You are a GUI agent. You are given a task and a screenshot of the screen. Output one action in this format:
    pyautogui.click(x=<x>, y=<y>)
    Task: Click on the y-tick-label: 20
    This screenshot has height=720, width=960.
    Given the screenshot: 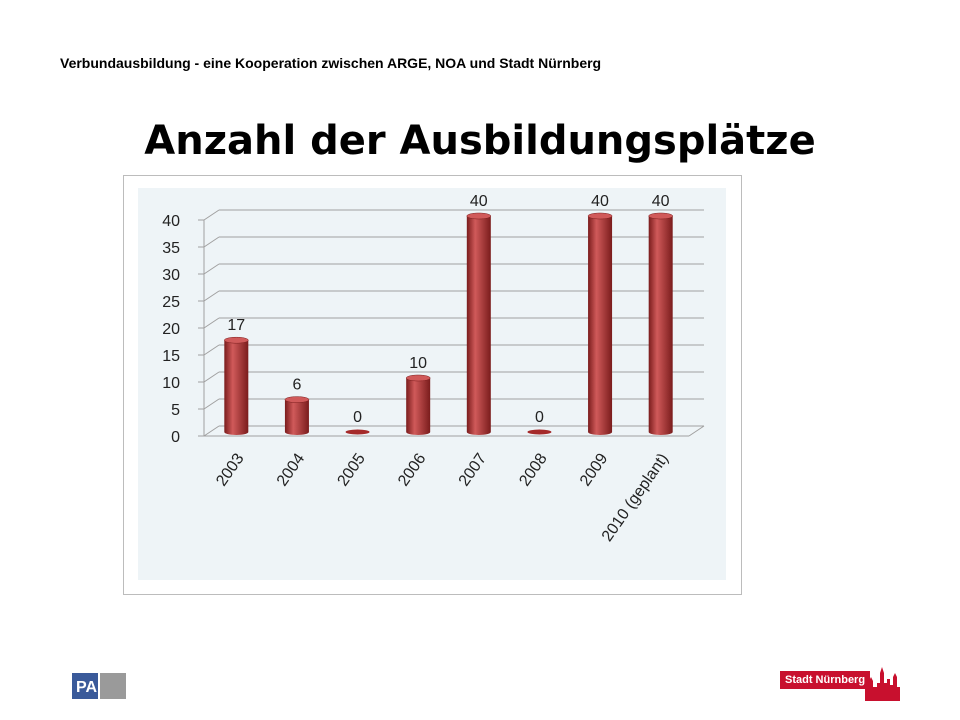 What is the action you would take?
    pyautogui.click(x=171, y=329)
    